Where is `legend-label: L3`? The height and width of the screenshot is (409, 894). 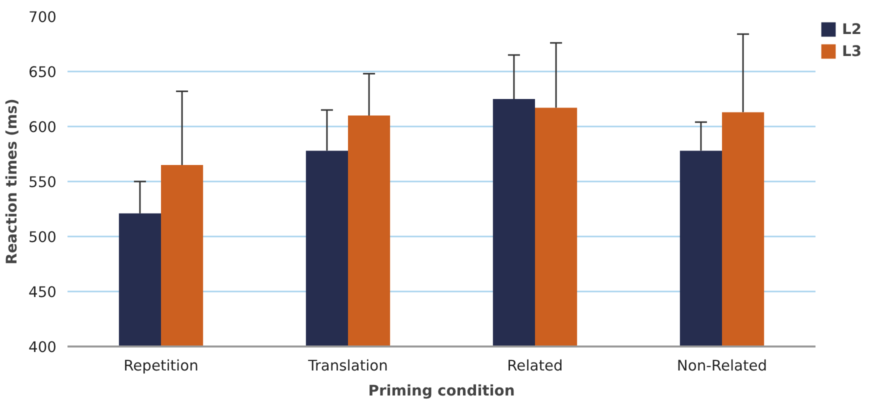
legend-label: L3 is located at coordinates (852, 51).